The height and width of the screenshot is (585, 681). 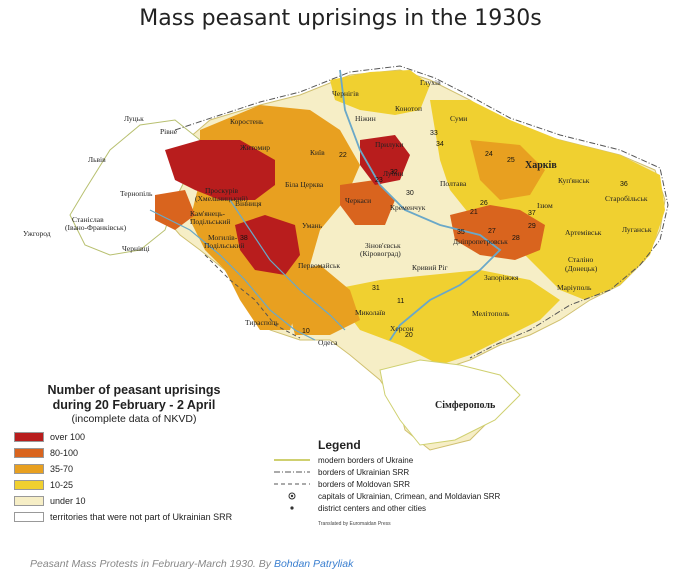 I want to click on district-number: 10, so click(x=306, y=331).